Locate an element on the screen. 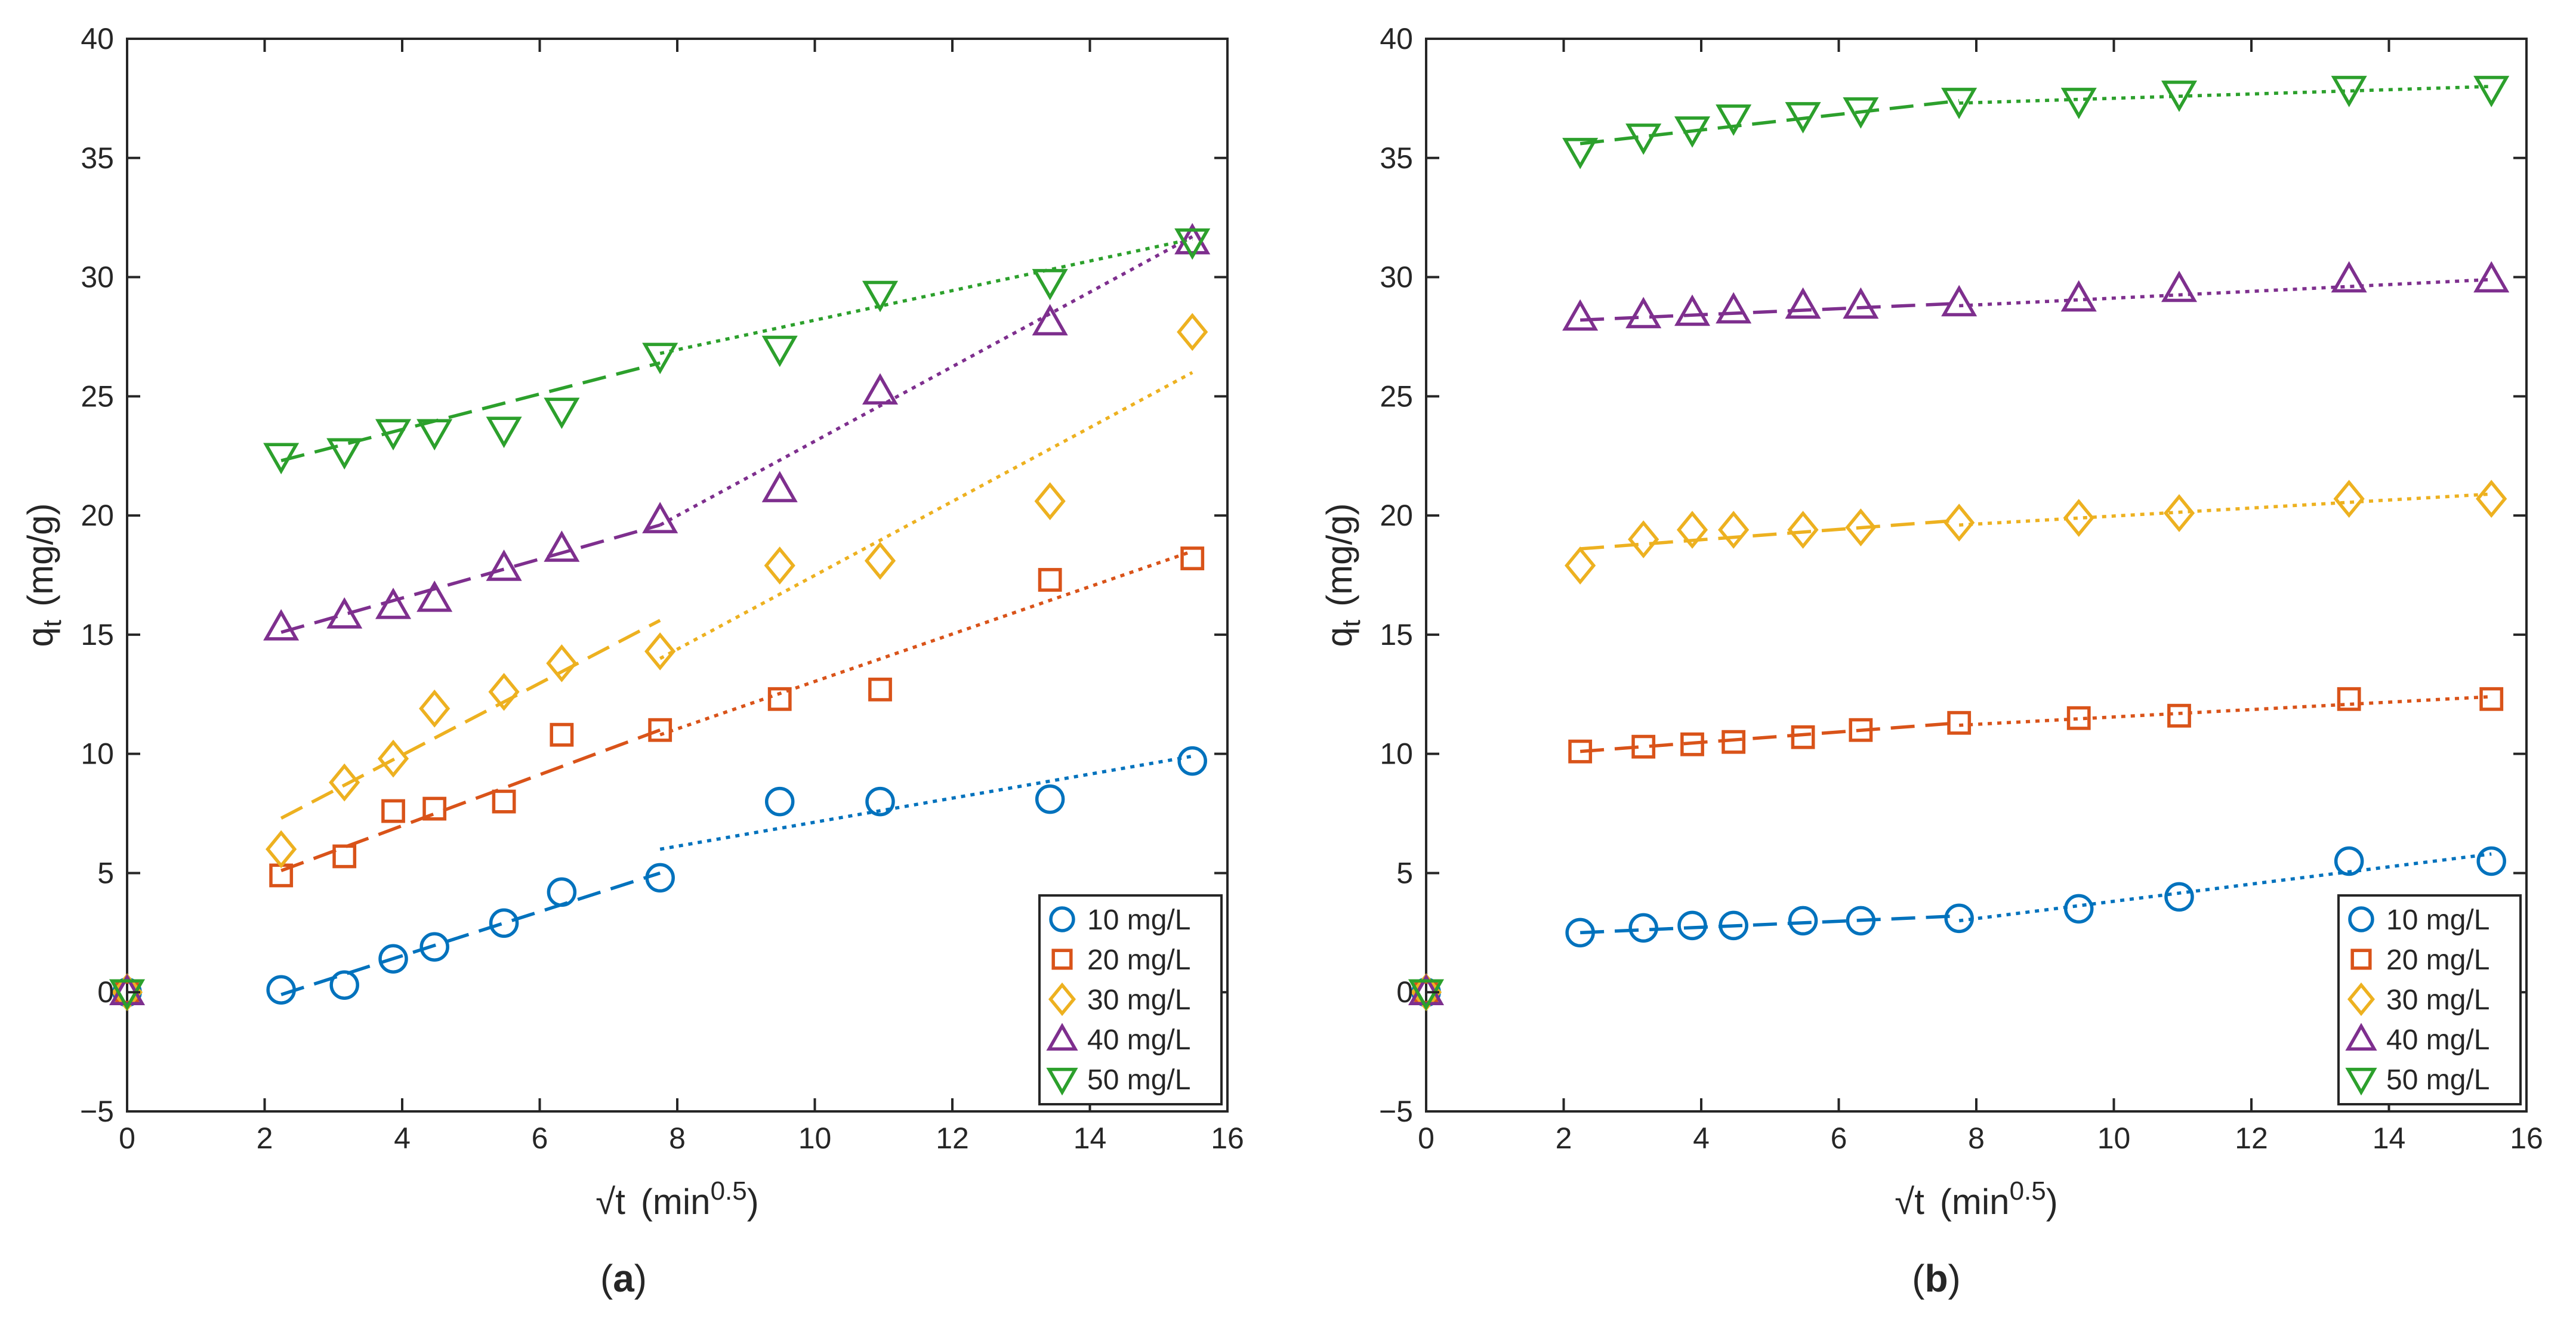 The image size is (2576, 1319). y-axis-label-b: qt (mg/g) is located at coordinates (1342, 575).